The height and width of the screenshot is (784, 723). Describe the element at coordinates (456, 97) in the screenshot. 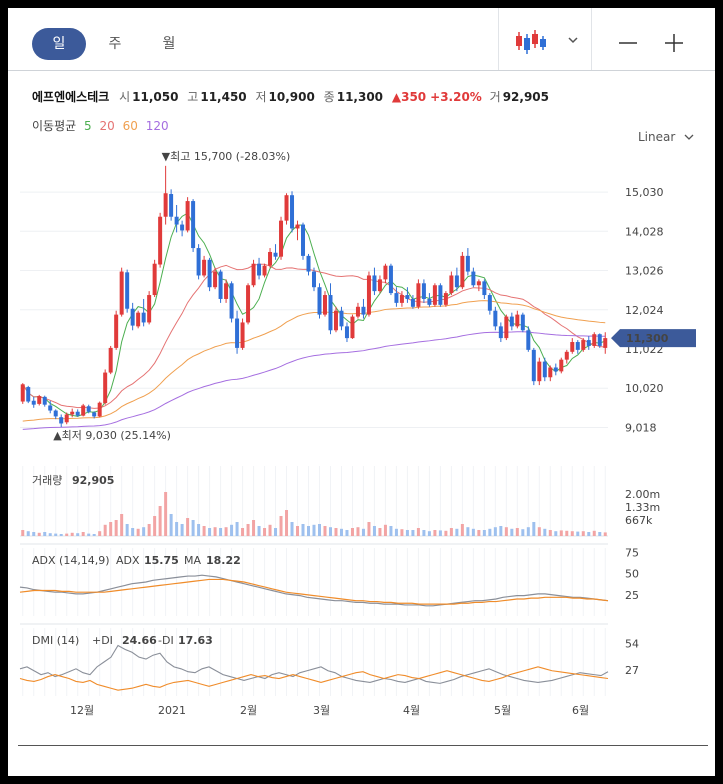

I see `change-pct: +3.20%` at that location.